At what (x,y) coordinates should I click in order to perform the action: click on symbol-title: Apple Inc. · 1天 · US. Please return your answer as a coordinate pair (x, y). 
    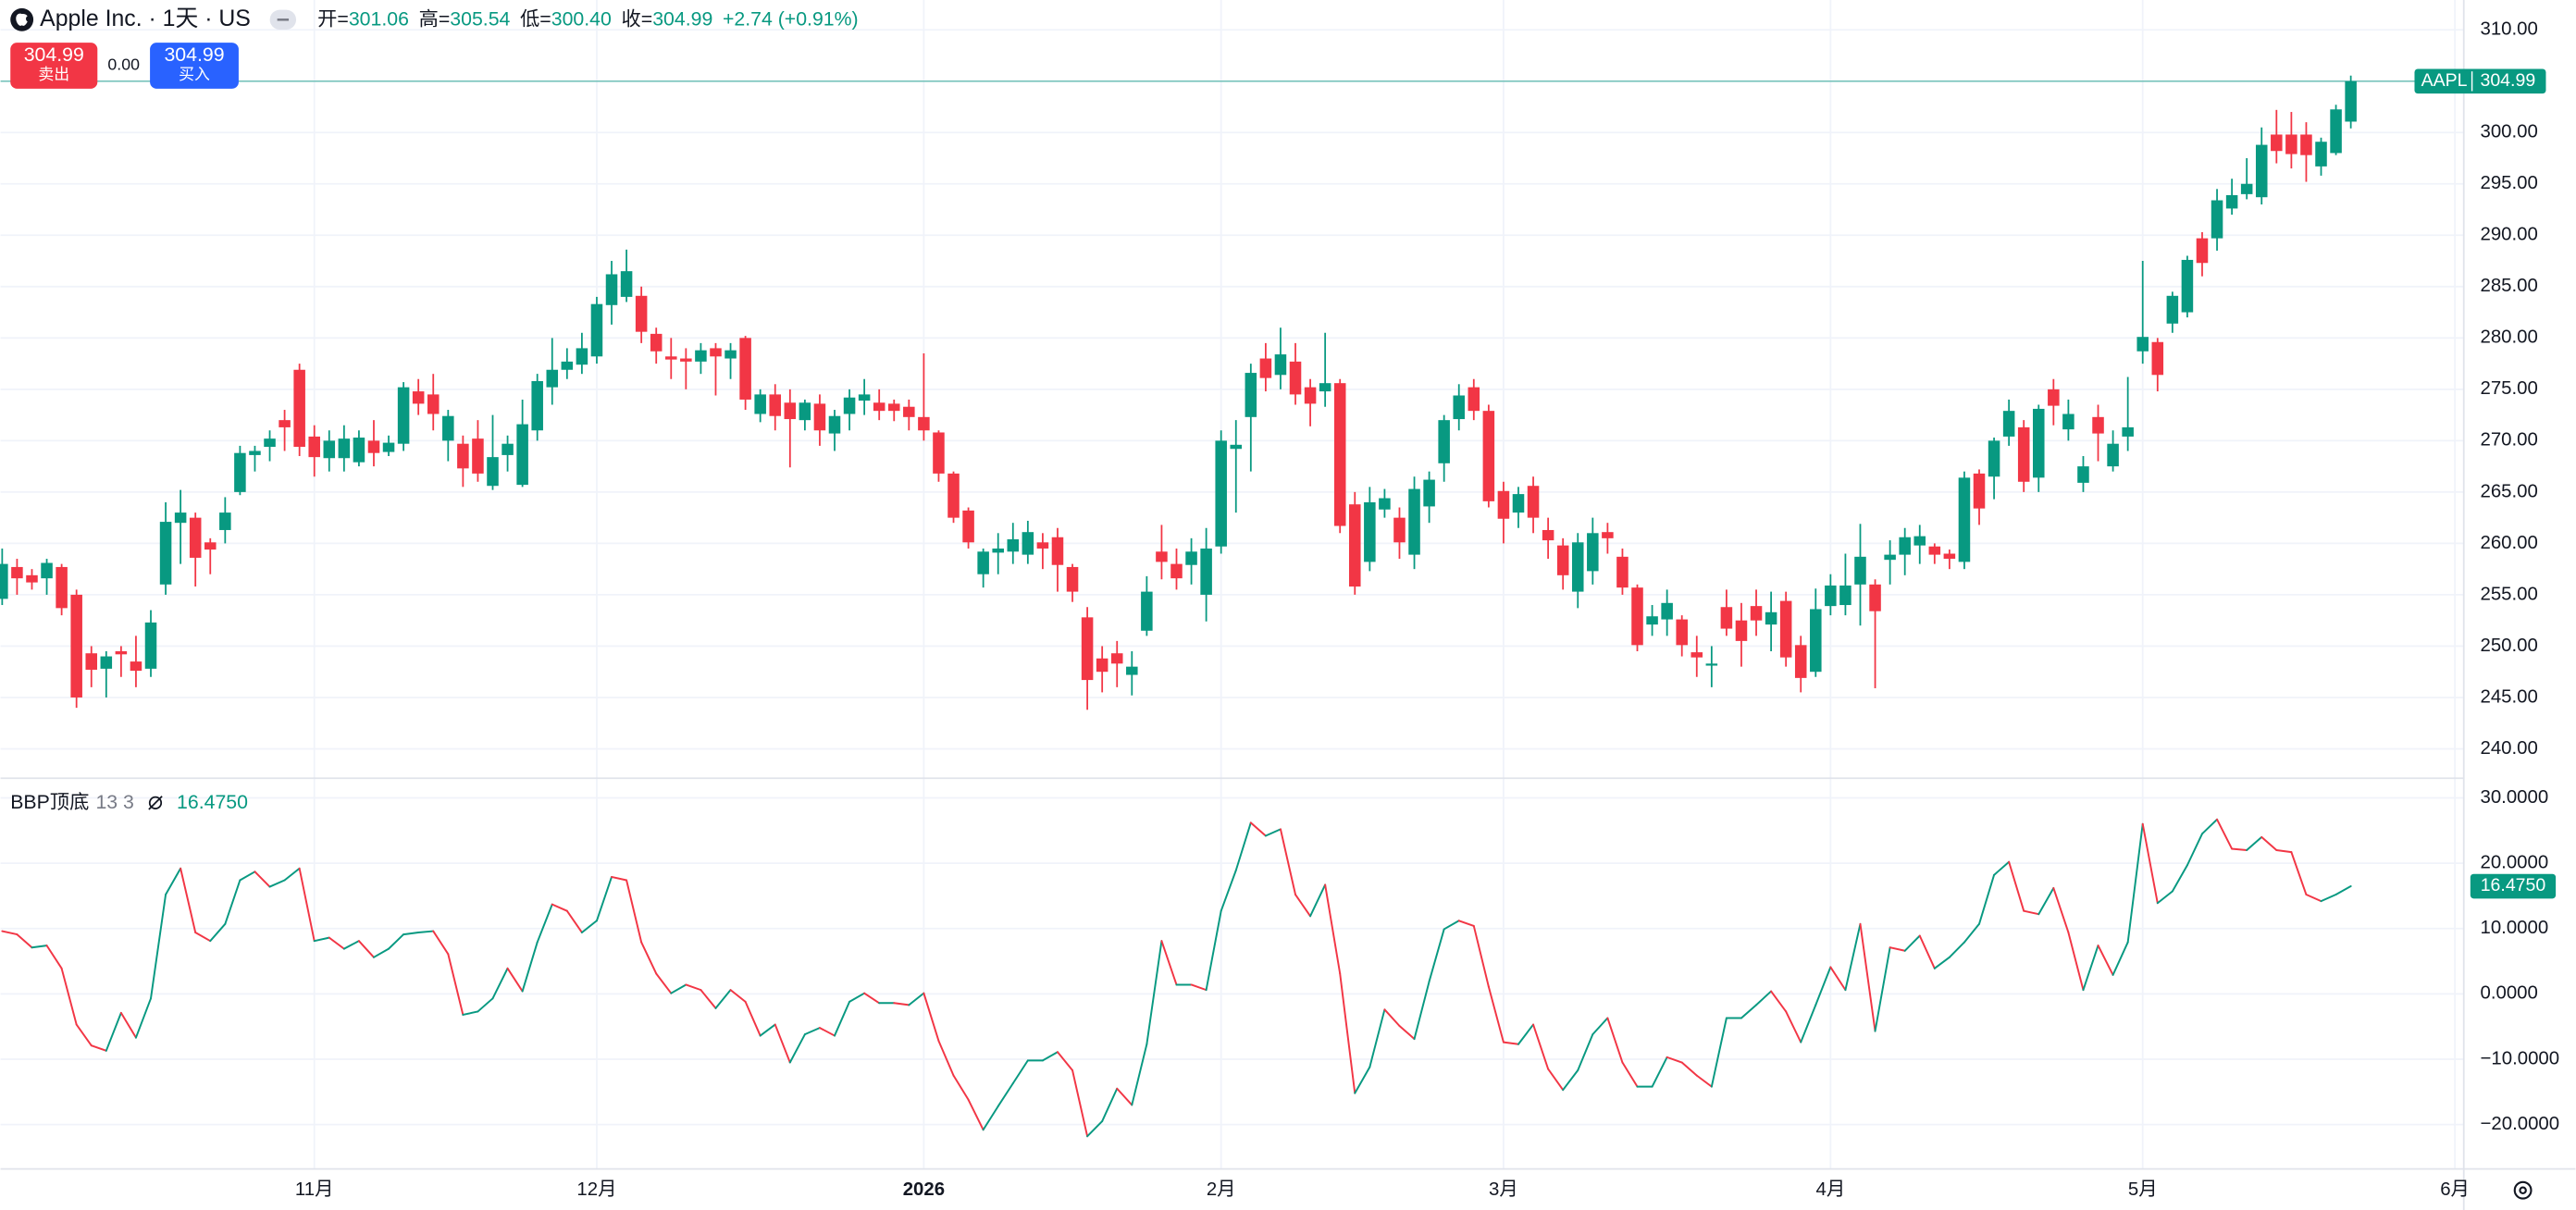
    Looking at the image, I should click on (146, 18).